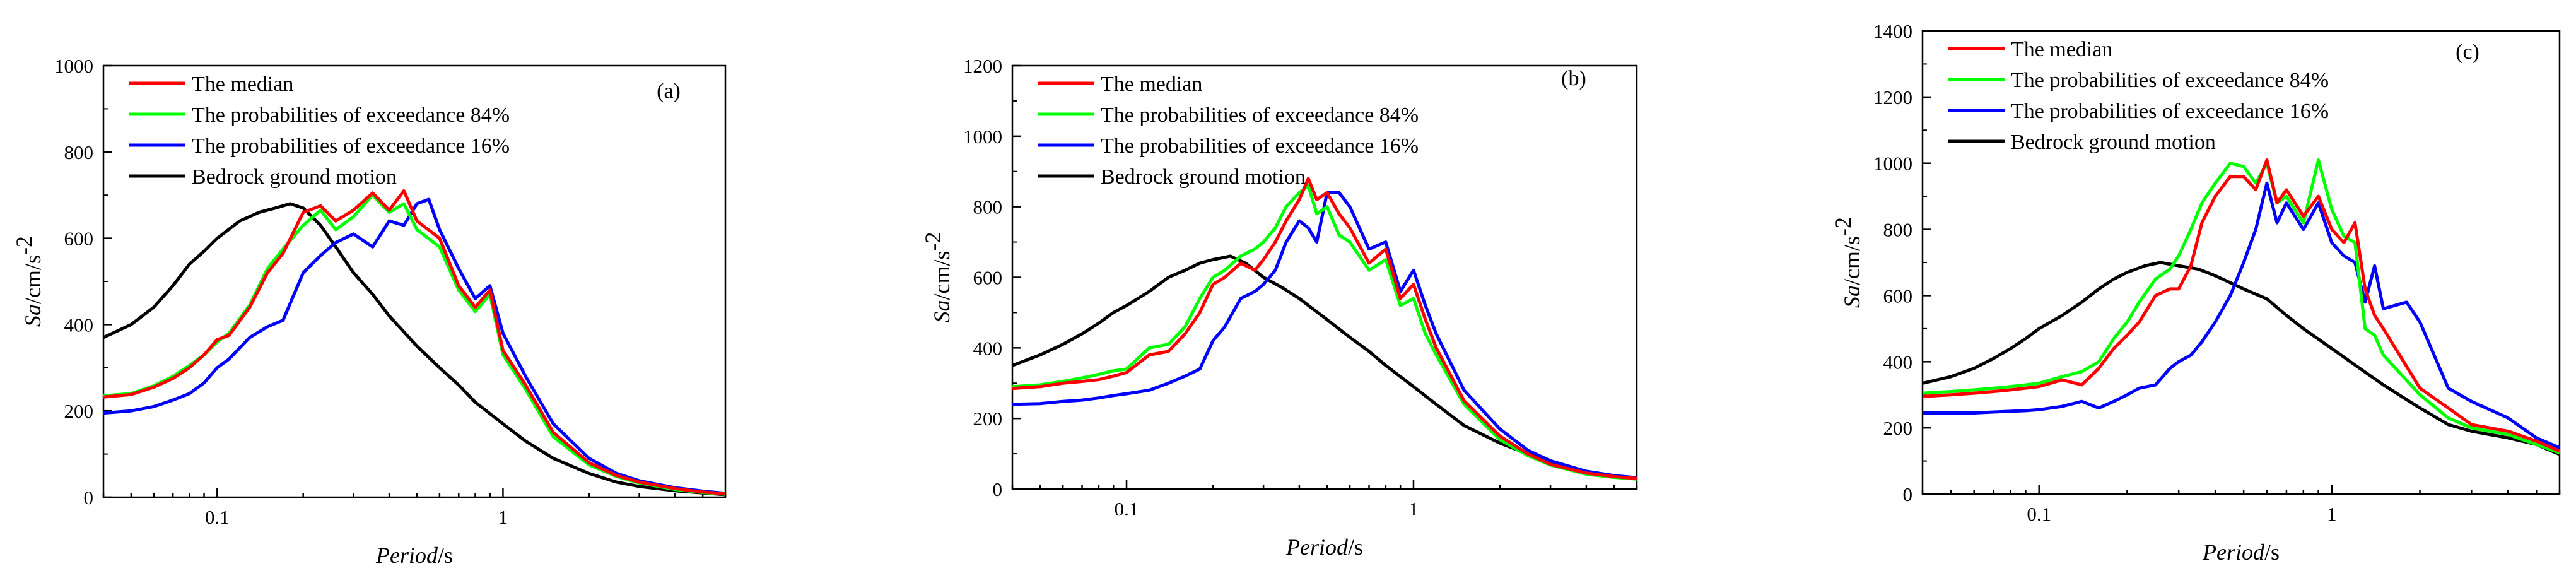 This screenshot has width=2576, height=583. Describe the element at coordinates (1892, 31) in the screenshot. I see `y-tick-label: 1400` at that location.